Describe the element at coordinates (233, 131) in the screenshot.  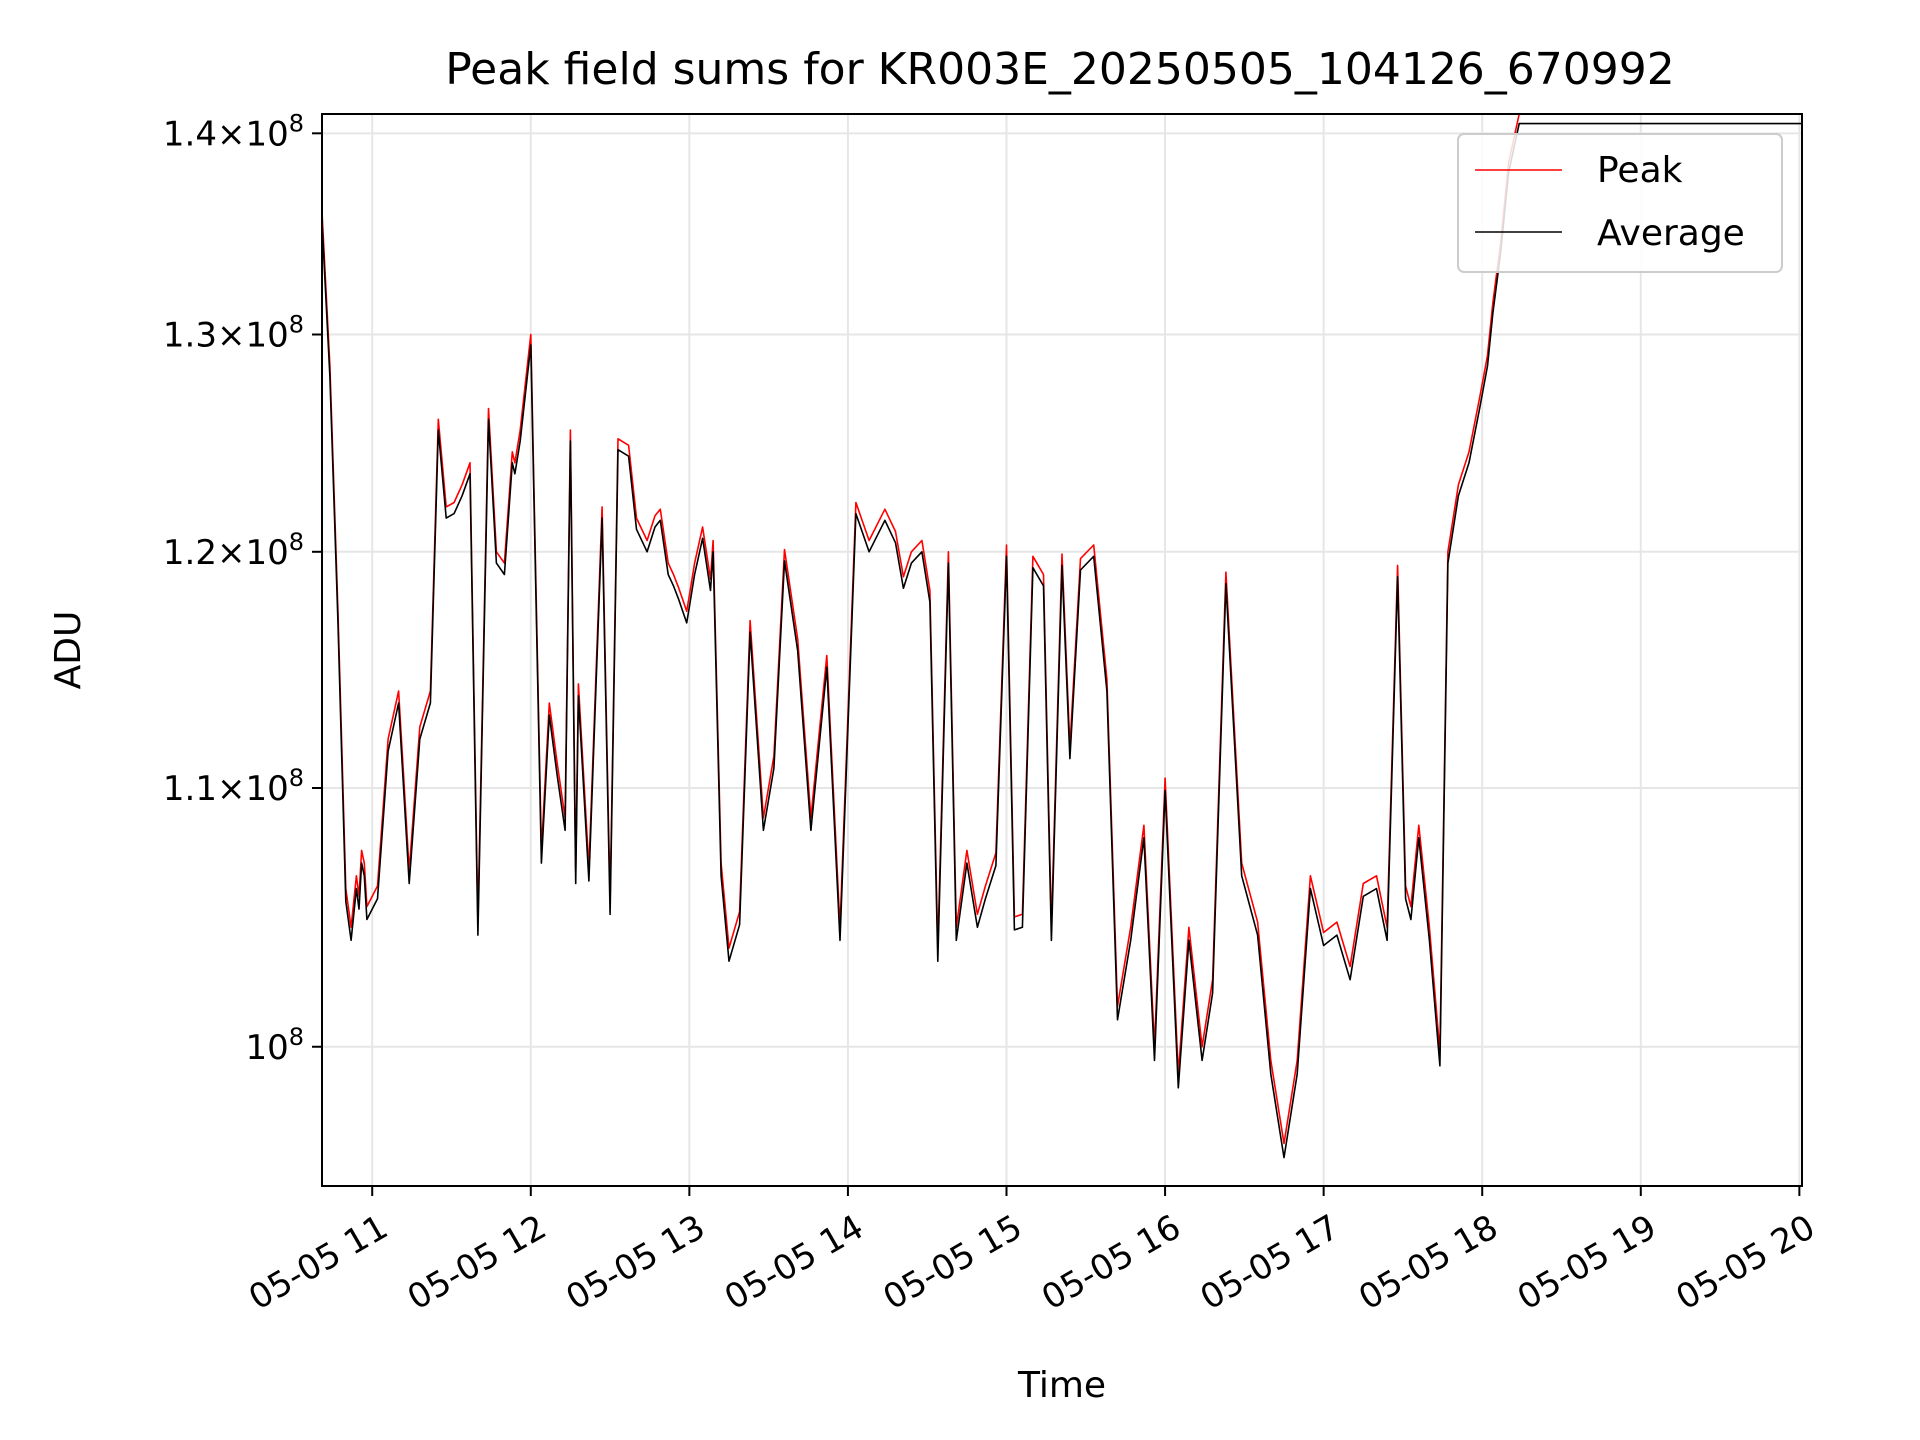
I see `y-tick-label: 1.4×108` at that location.